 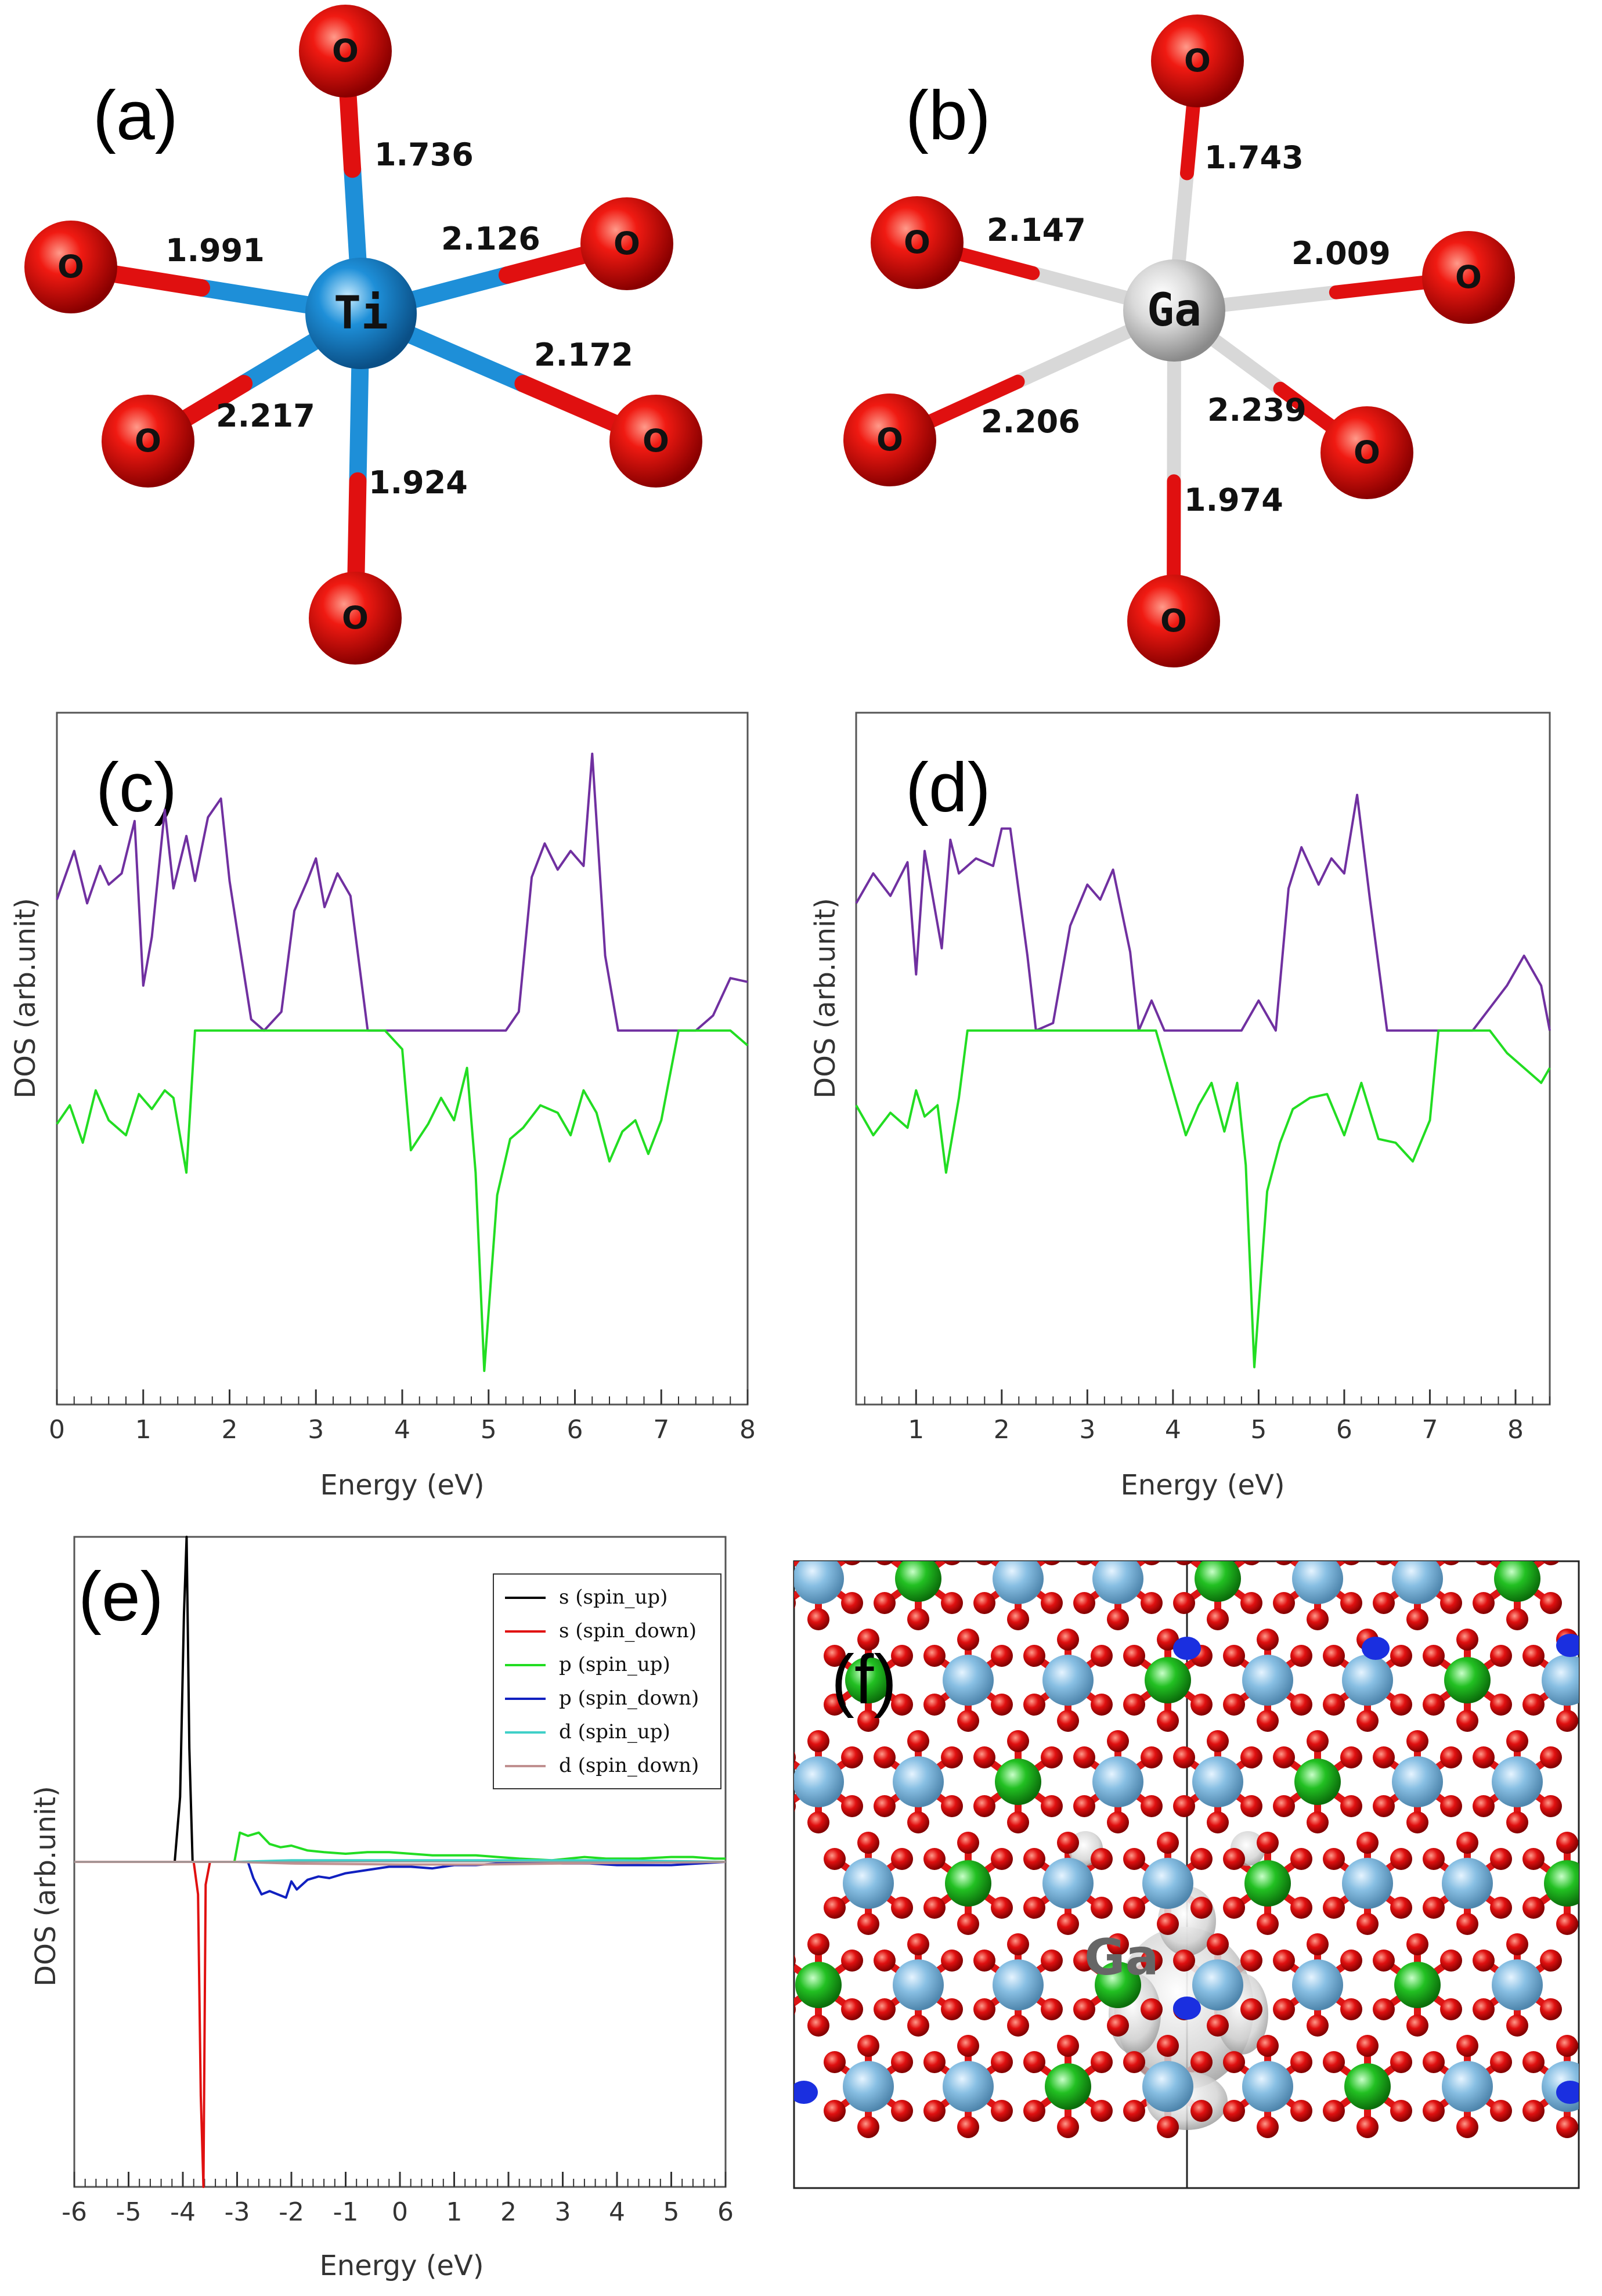 I want to click on spin-density-lobe, so click(x=1187, y=1648).